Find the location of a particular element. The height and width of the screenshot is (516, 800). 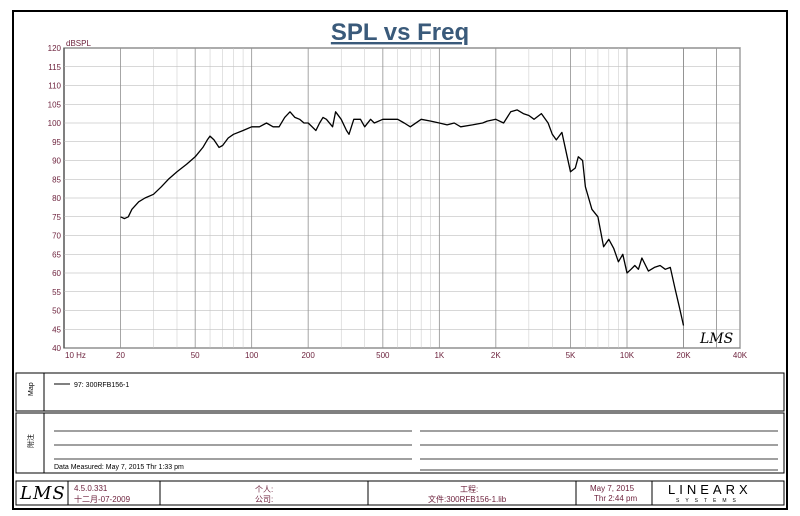

notes-panel is located at coordinates (400, 443).